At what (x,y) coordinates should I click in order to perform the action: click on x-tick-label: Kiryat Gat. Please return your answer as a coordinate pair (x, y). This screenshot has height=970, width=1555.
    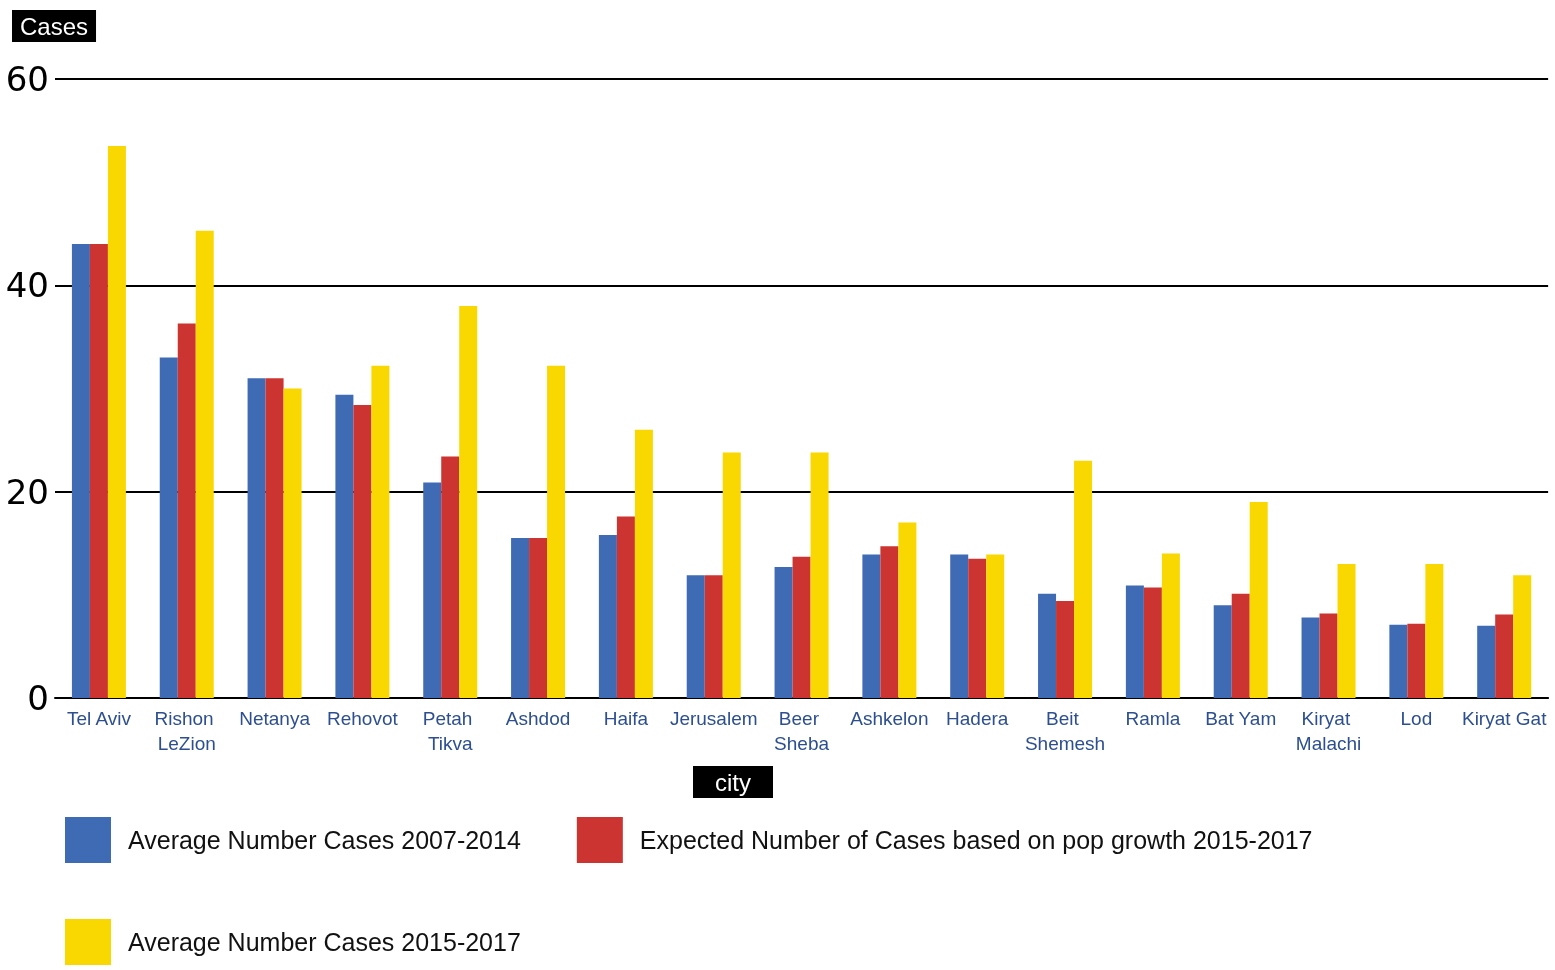
    Looking at the image, I should click on (1504, 718).